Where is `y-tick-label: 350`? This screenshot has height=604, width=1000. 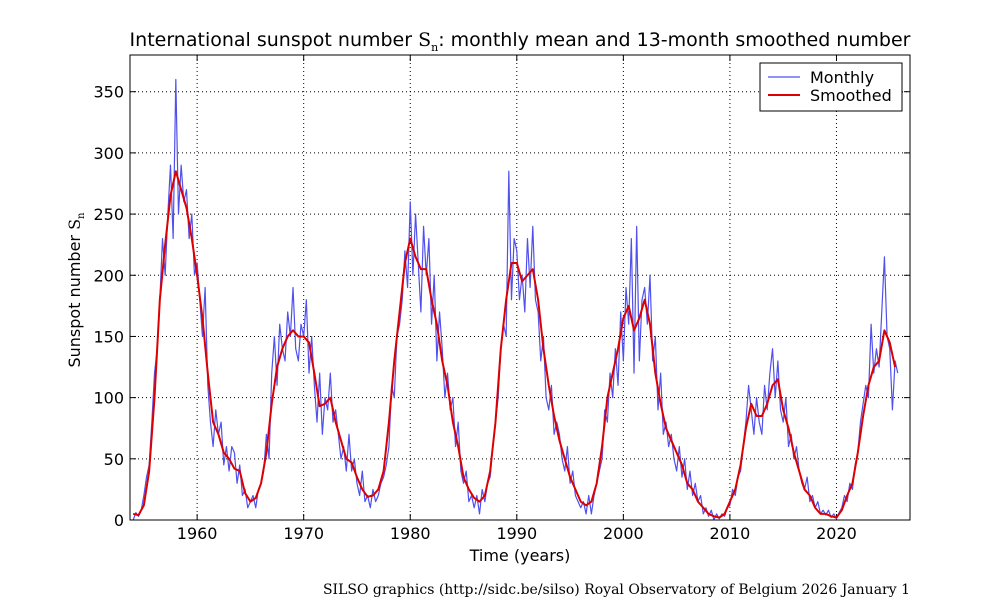 y-tick-label: 350 is located at coordinates (108, 92).